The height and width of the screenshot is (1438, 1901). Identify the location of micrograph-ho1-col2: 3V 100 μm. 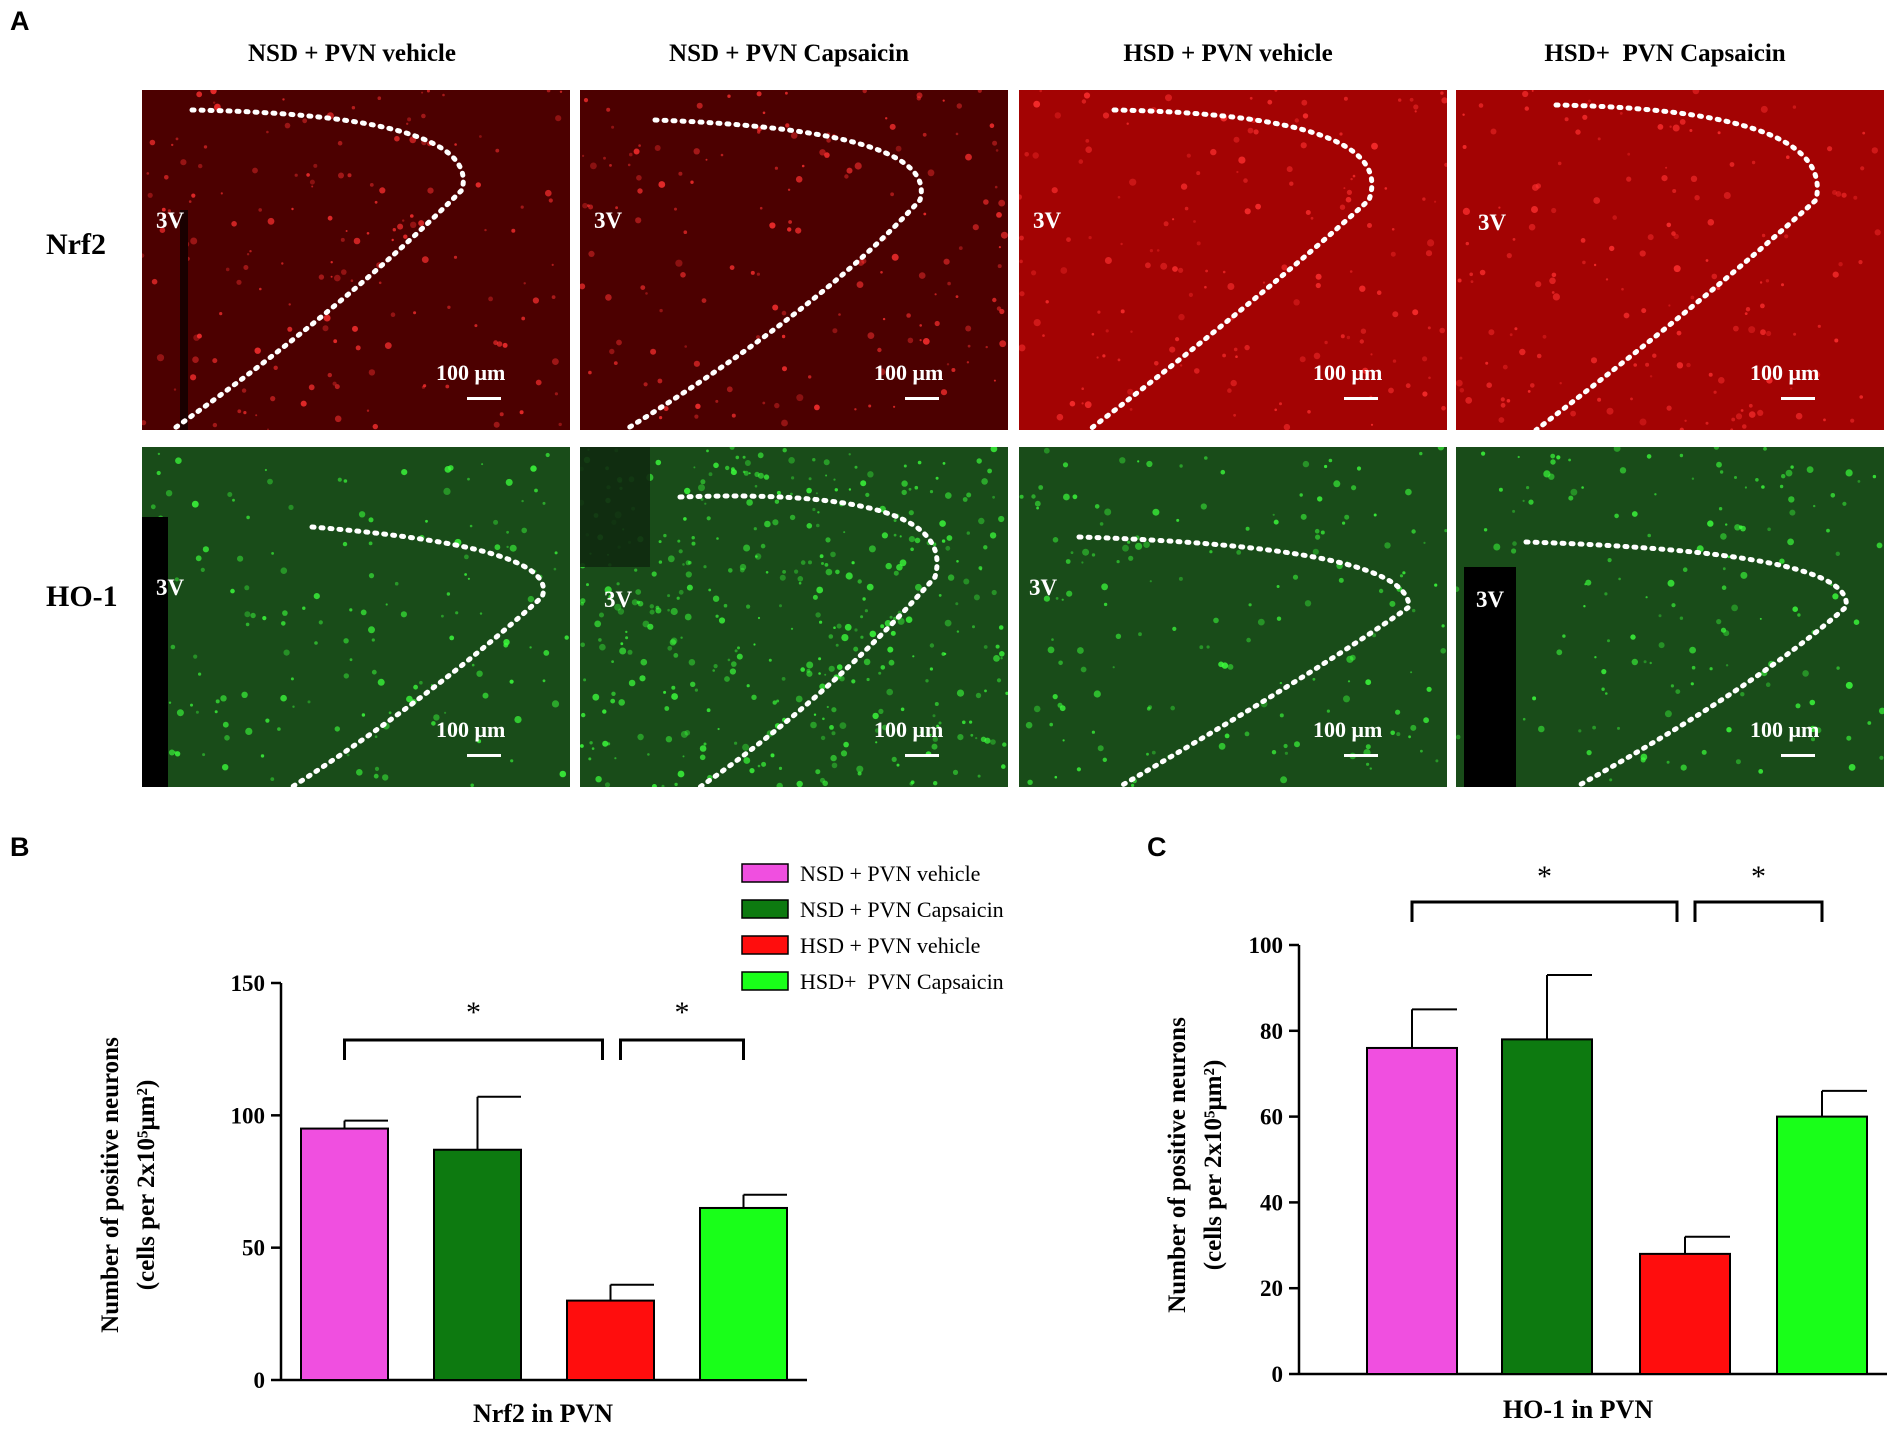
(794, 617).